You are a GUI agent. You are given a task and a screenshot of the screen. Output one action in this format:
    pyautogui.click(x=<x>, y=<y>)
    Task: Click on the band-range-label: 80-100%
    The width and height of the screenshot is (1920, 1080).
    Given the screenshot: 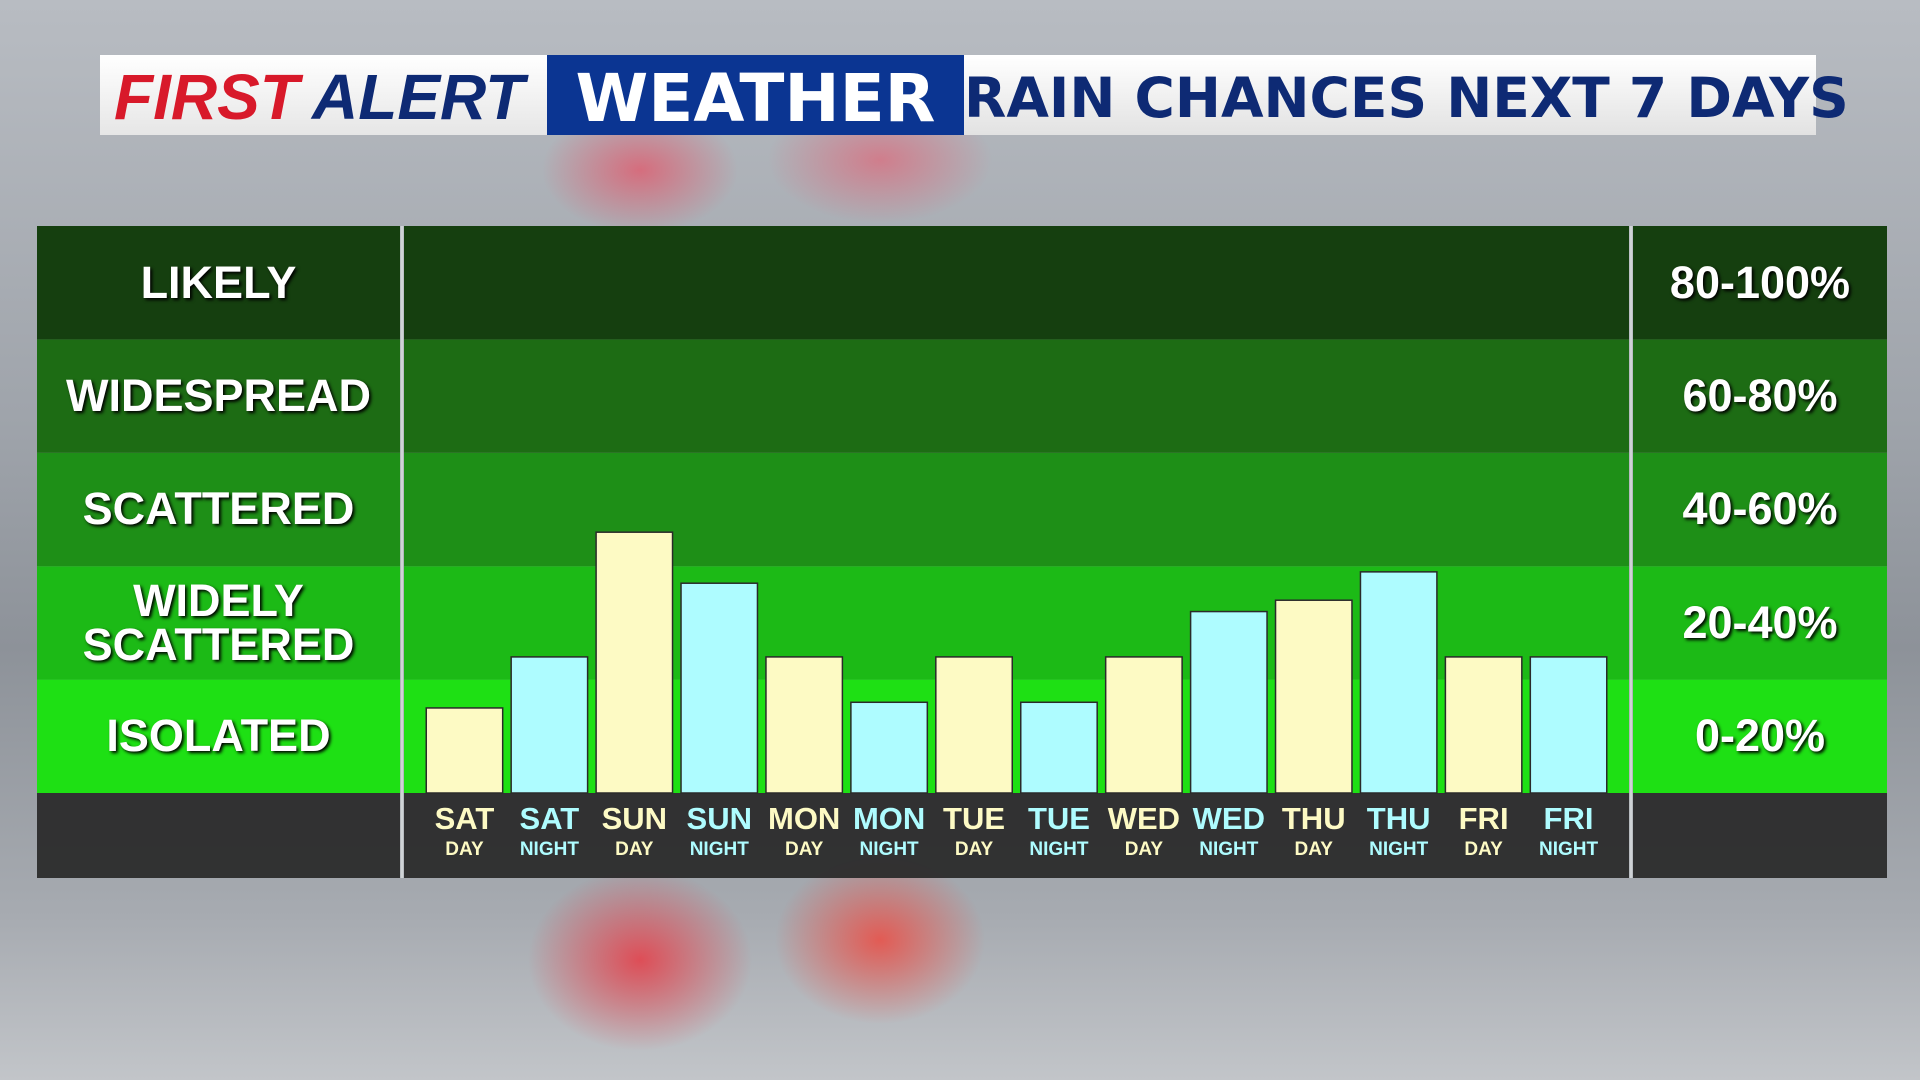 What is the action you would take?
    pyautogui.click(x=1760, y=282)
    